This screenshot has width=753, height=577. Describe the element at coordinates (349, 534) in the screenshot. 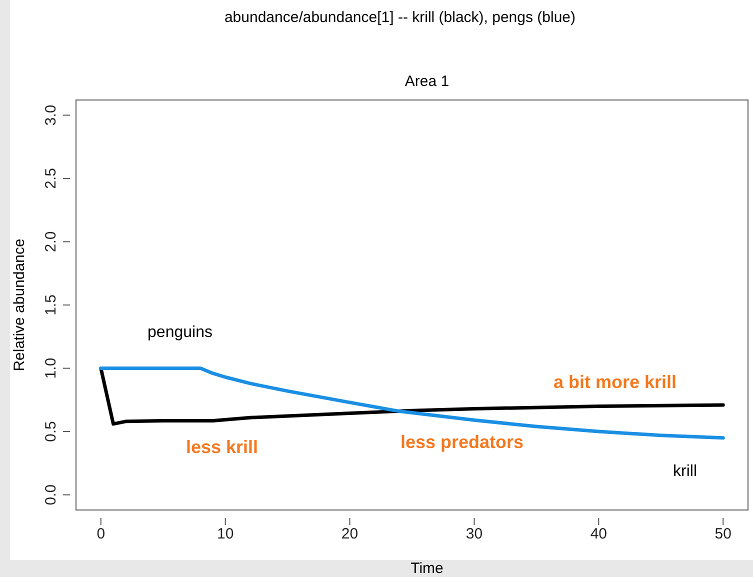

I see `x-tick-label: 20` at that location.